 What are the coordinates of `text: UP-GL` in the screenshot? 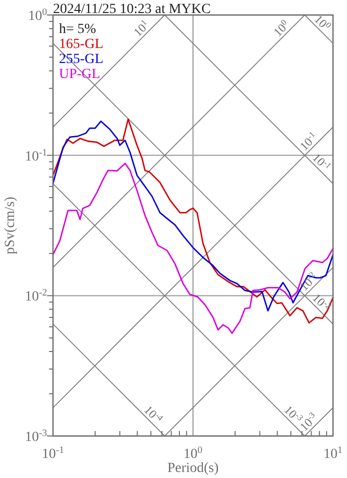 It's located at (79, 74).